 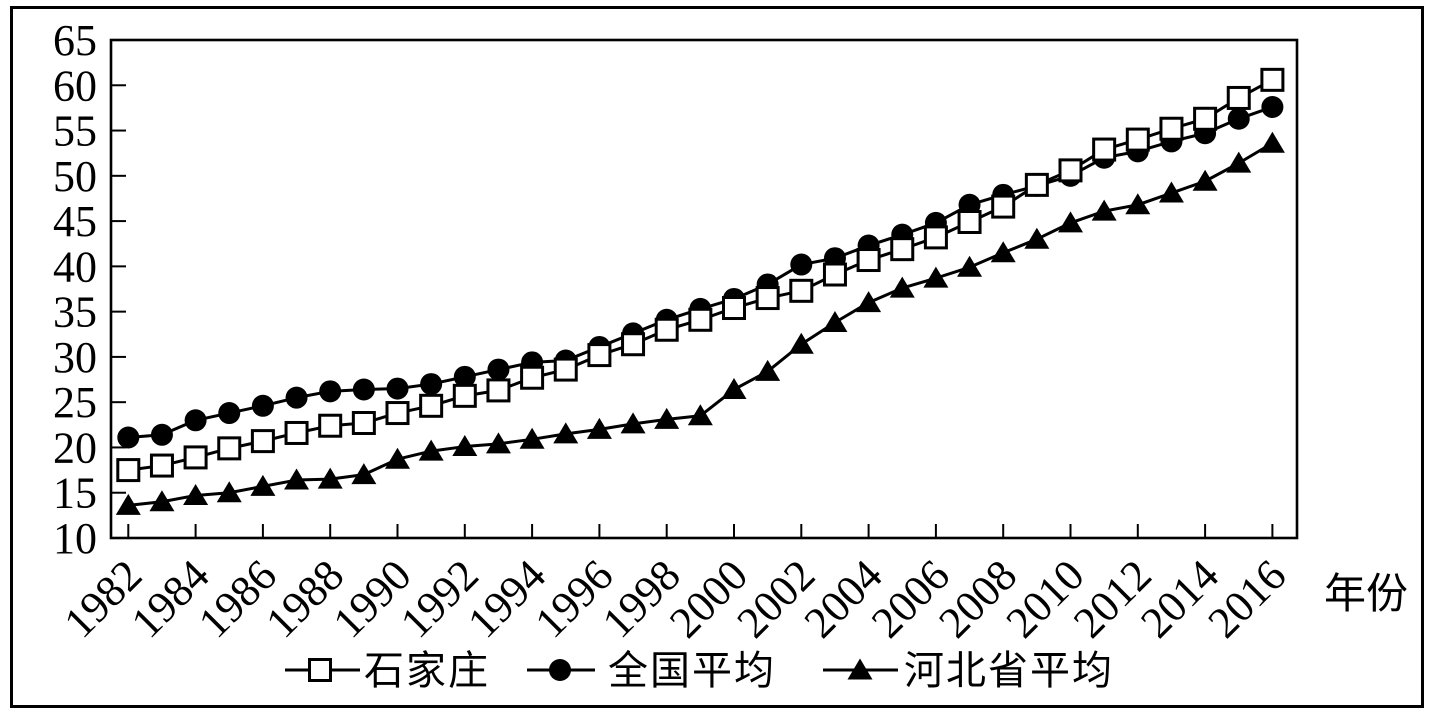 What do you see at coordinates (75, 221) in the screenshot?
I see `y-tick-label: 45` at bounding box center [75, 221].